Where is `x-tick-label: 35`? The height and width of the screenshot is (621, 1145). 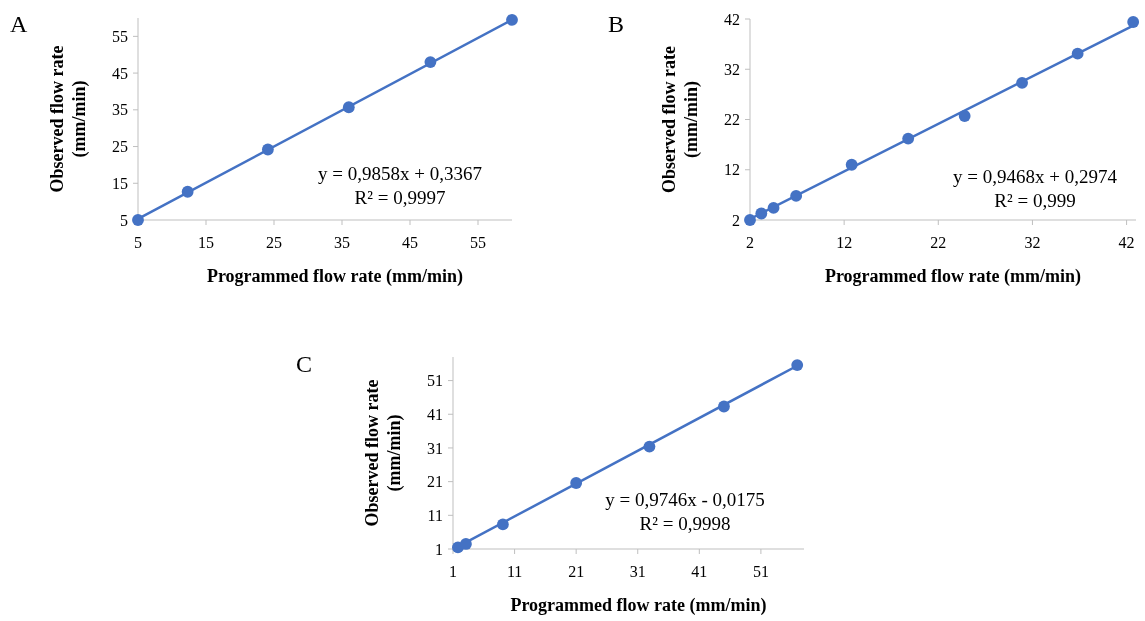
x-tick-label: 35 is located at coordinates (342, 242).